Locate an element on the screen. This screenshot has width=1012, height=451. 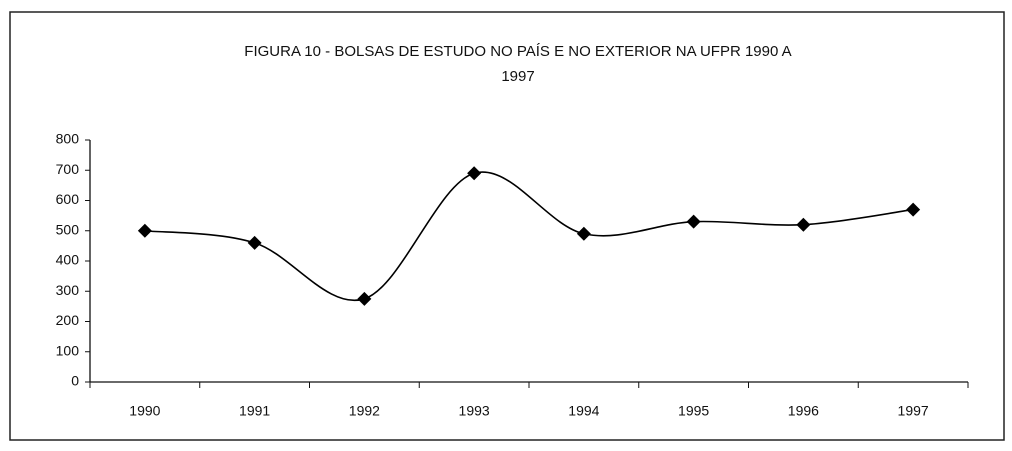
y-tick-label: 0 is located at coordinates (75, 381).